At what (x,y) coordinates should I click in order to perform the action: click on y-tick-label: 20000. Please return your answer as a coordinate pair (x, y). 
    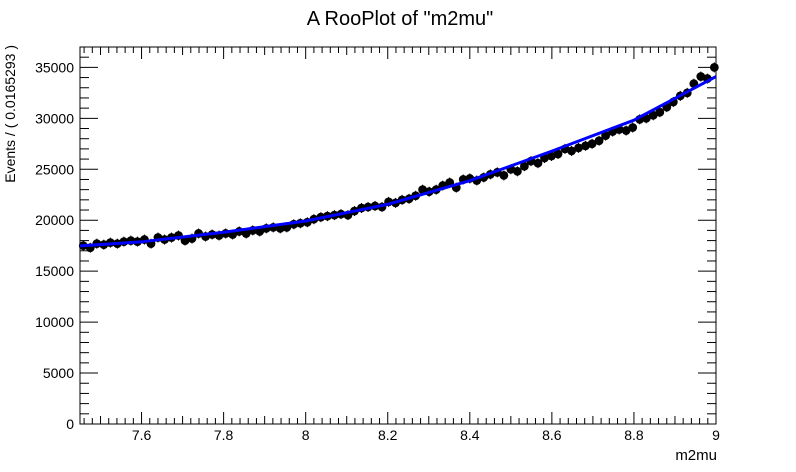
    Looking at the image, I should click on (54, 220).